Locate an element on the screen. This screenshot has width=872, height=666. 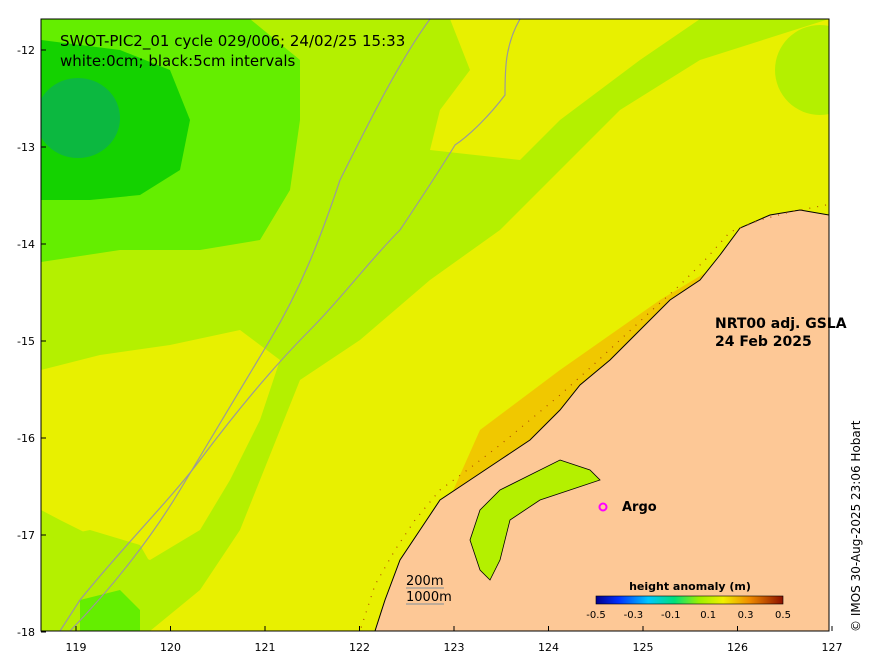
colorbar-ticks: -0.5 -0.3 -0.1 0.1 0.3 0.5 is located at coordinates (688, 615).